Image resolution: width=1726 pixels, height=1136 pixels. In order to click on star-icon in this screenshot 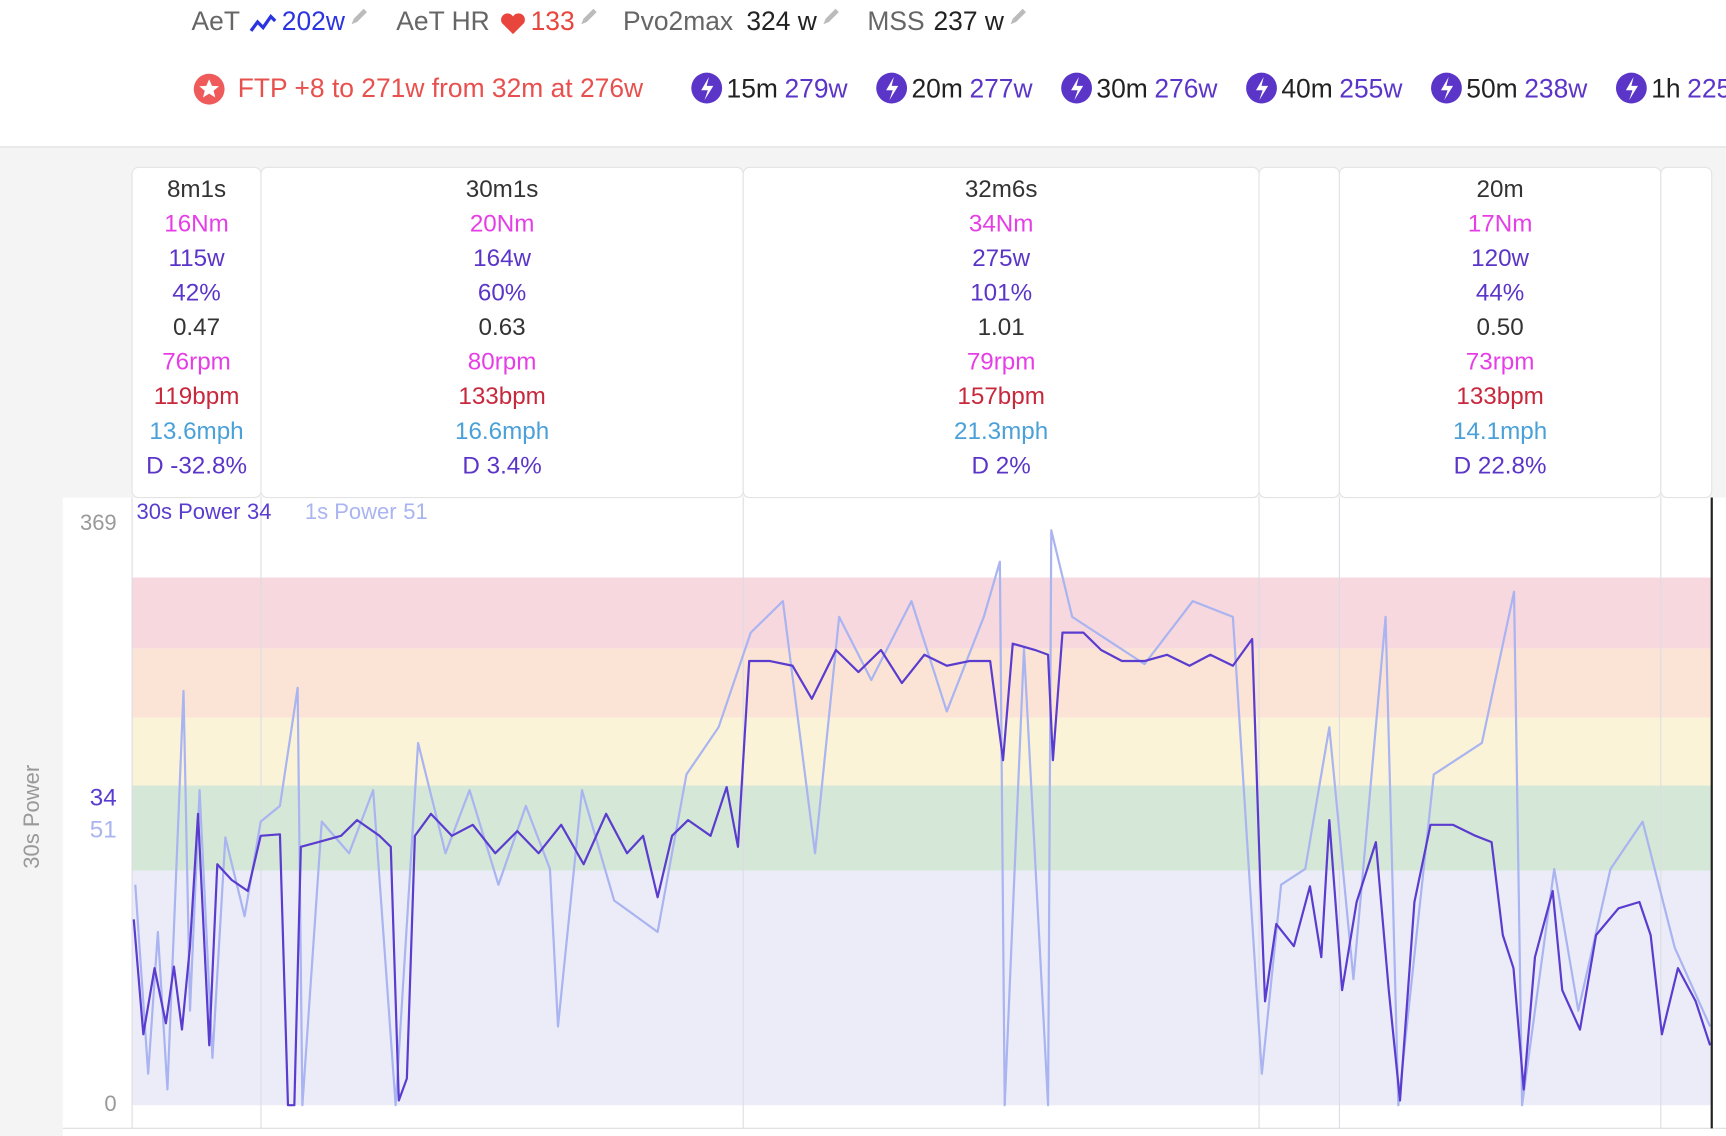, I will do `click(209, 88)`.